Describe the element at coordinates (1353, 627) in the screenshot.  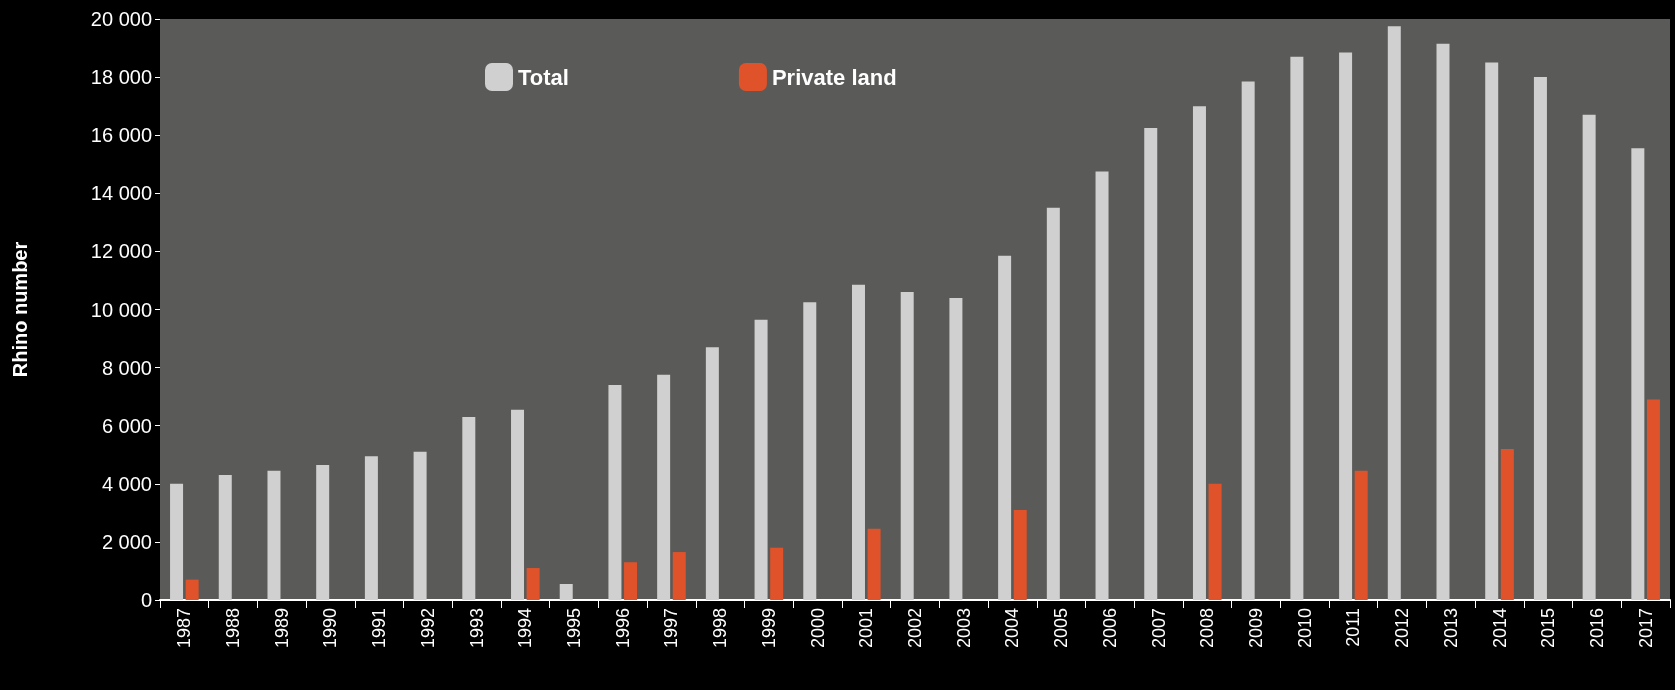
I see `x-tick-label: 2011` at that location.